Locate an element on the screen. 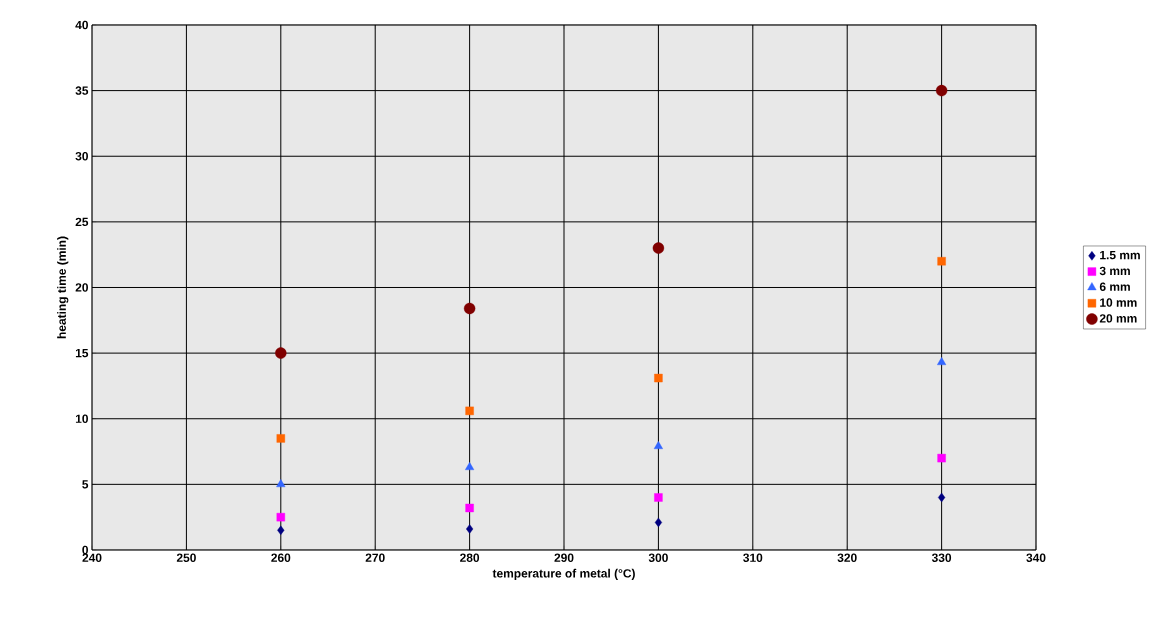 The height and width of the screenshot is (636, 1176). x-tick-label: 300 is located at coordinates (658, 557).